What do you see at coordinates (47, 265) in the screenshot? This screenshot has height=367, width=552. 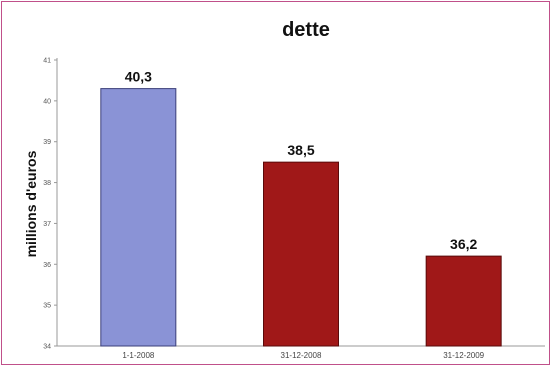 I see `y-tick-label-2: 36` at bounding box center [47, 265].